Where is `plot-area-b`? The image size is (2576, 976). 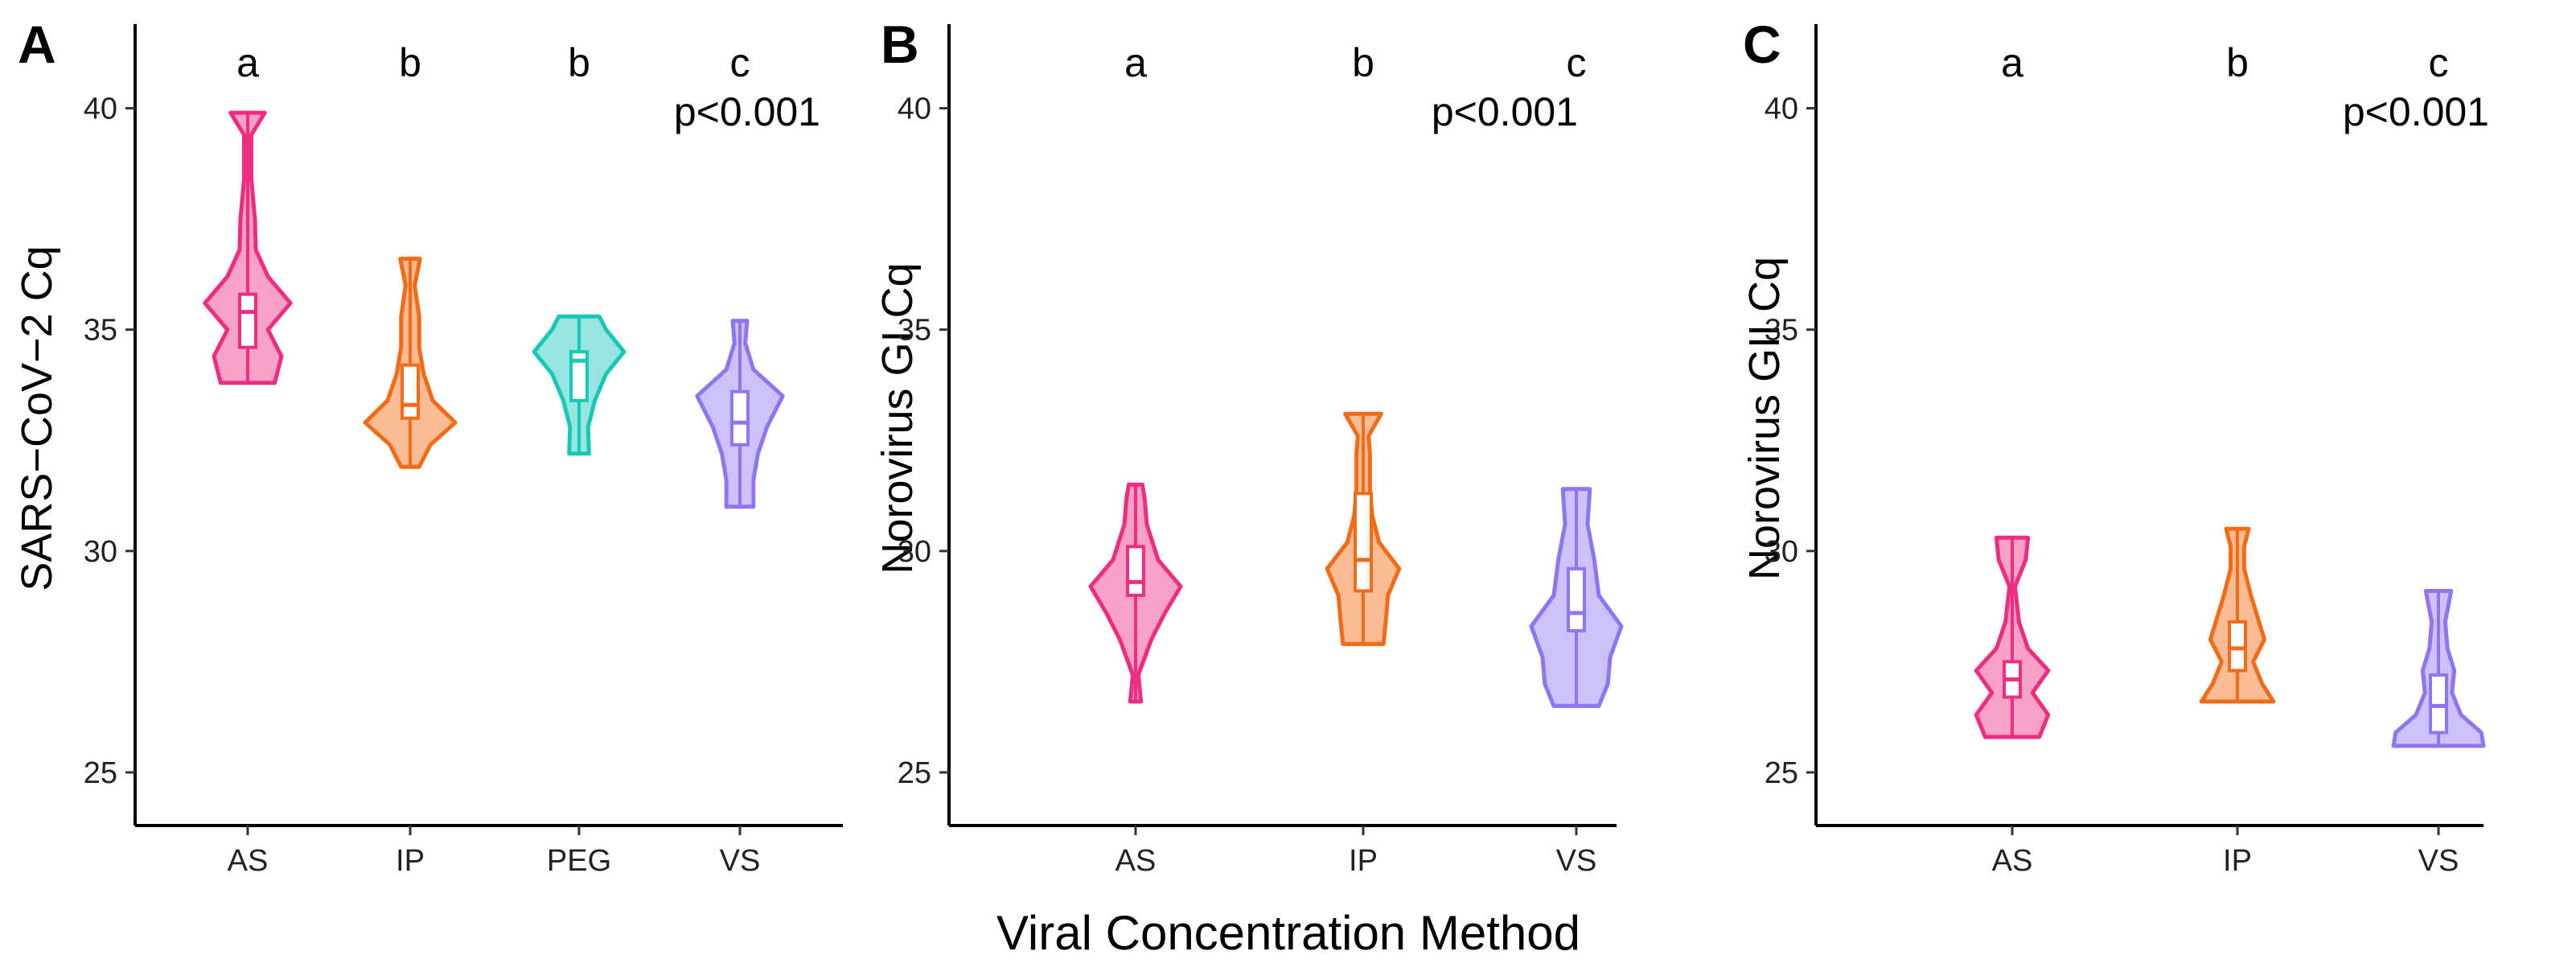 plot-area-b is located at coordinates (1356, 559).